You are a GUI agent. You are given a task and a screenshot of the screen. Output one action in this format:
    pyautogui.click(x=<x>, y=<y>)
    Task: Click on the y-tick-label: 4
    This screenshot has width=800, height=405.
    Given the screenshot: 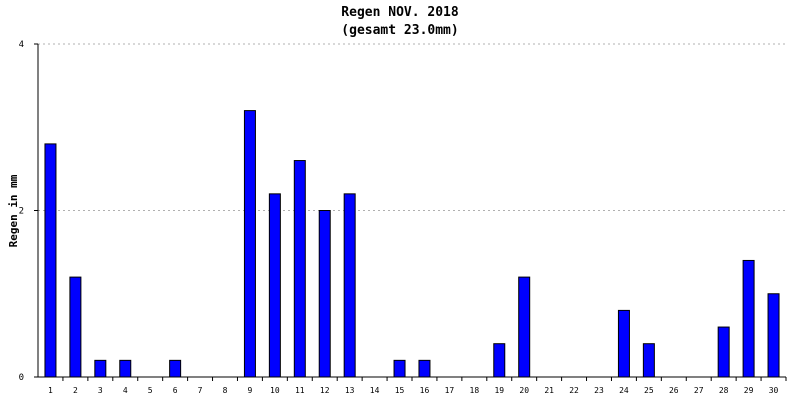 What is the action you would take?
    pyautogui.click(x=21, y=45)
    